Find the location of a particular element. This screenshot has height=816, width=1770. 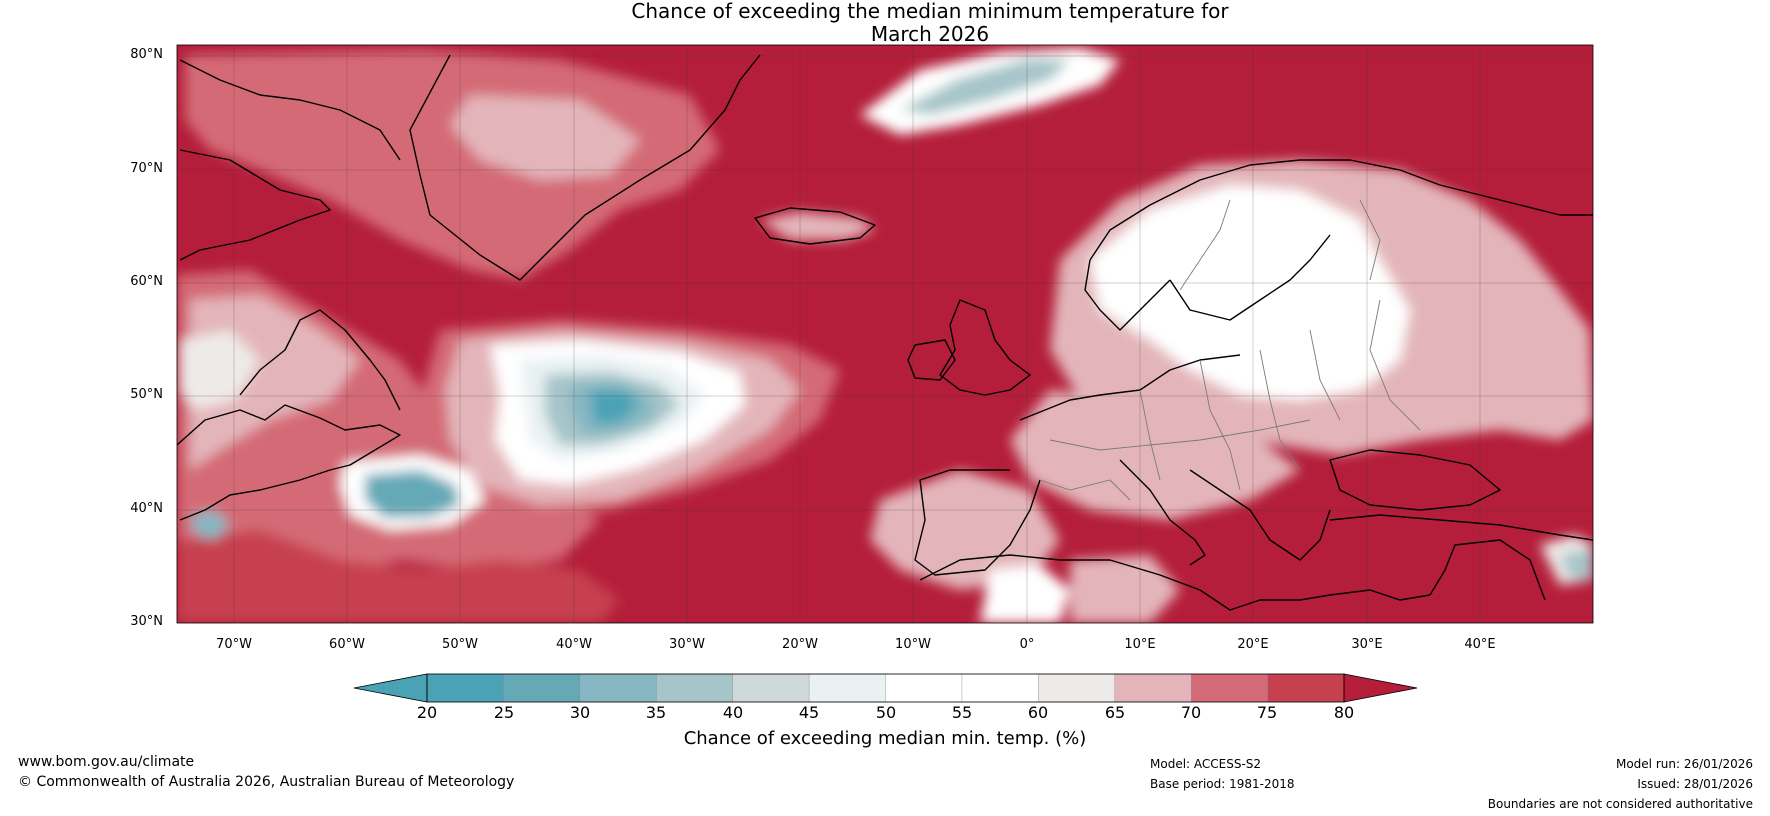

coast-scandinavia is located at coordinates (1341, 210).